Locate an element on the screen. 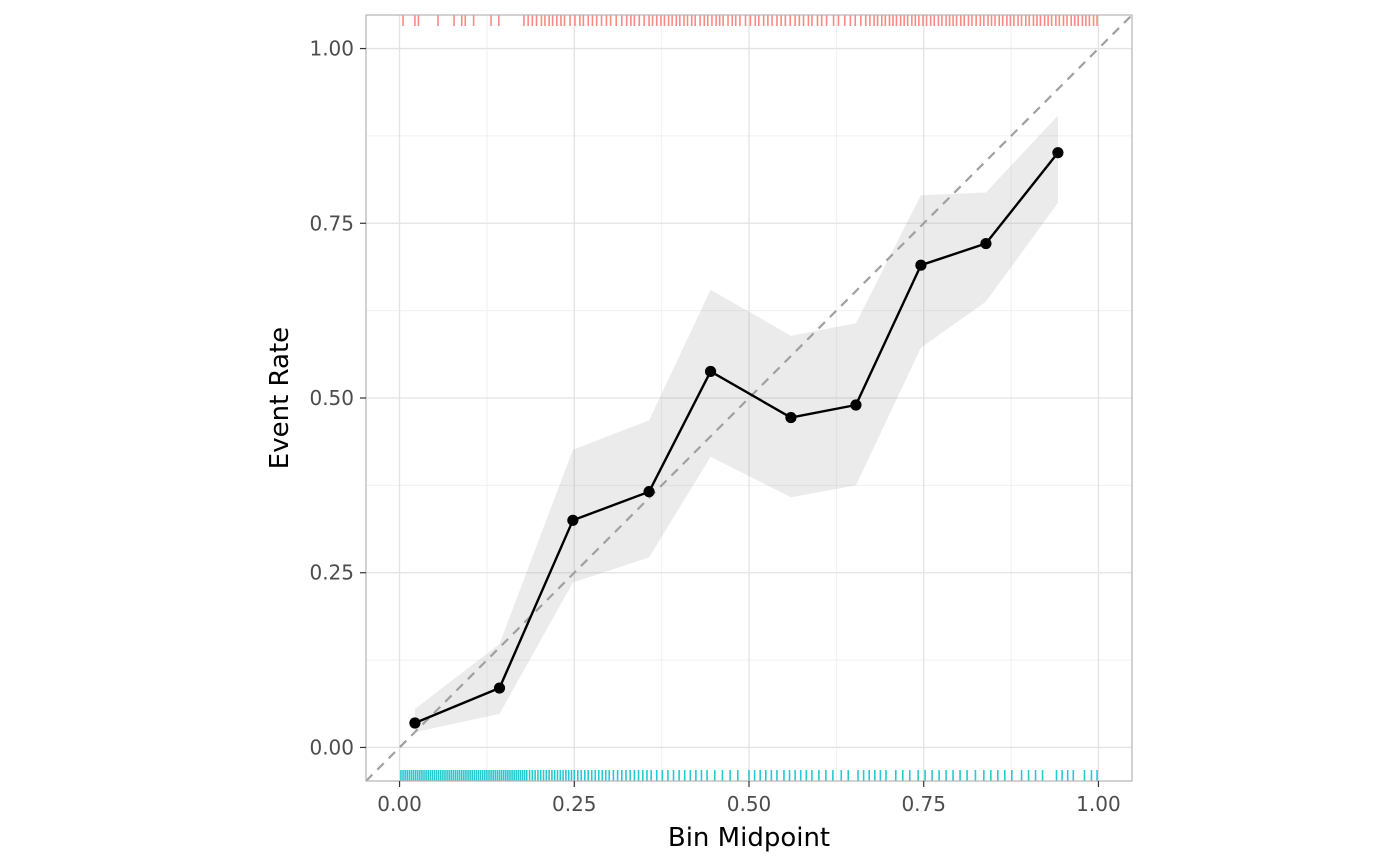 Image resolution: width=1400 pixels, height=866 pixels. x-axis-ticks: 0.00 0.25 0.50 0.75 1.00 is located at coordinates (749, 798).